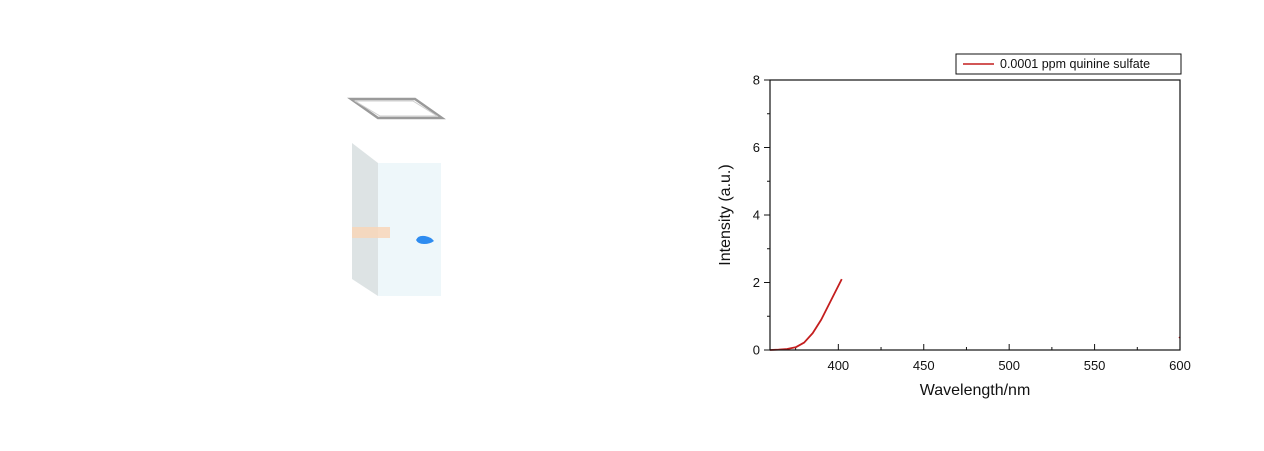 The width and height of the screenshot is (1264, 451). I want to click on legend-box, so click(1068, 64).